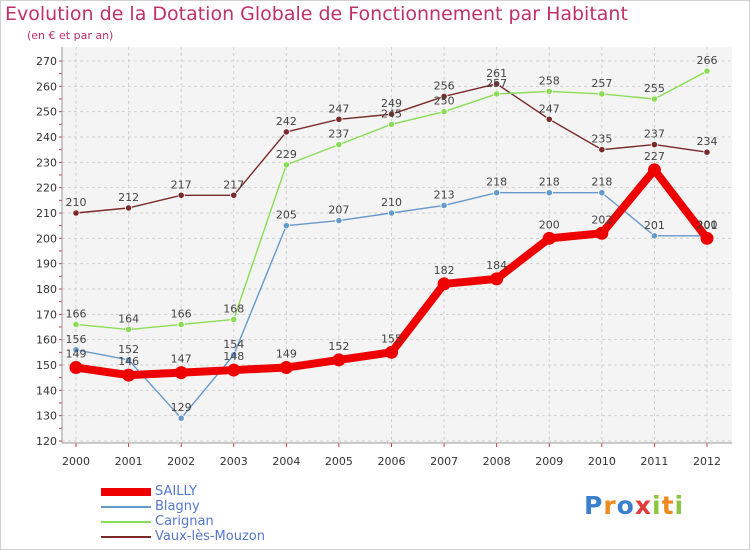  I want to click on data-label: 200, so click(707, 224).